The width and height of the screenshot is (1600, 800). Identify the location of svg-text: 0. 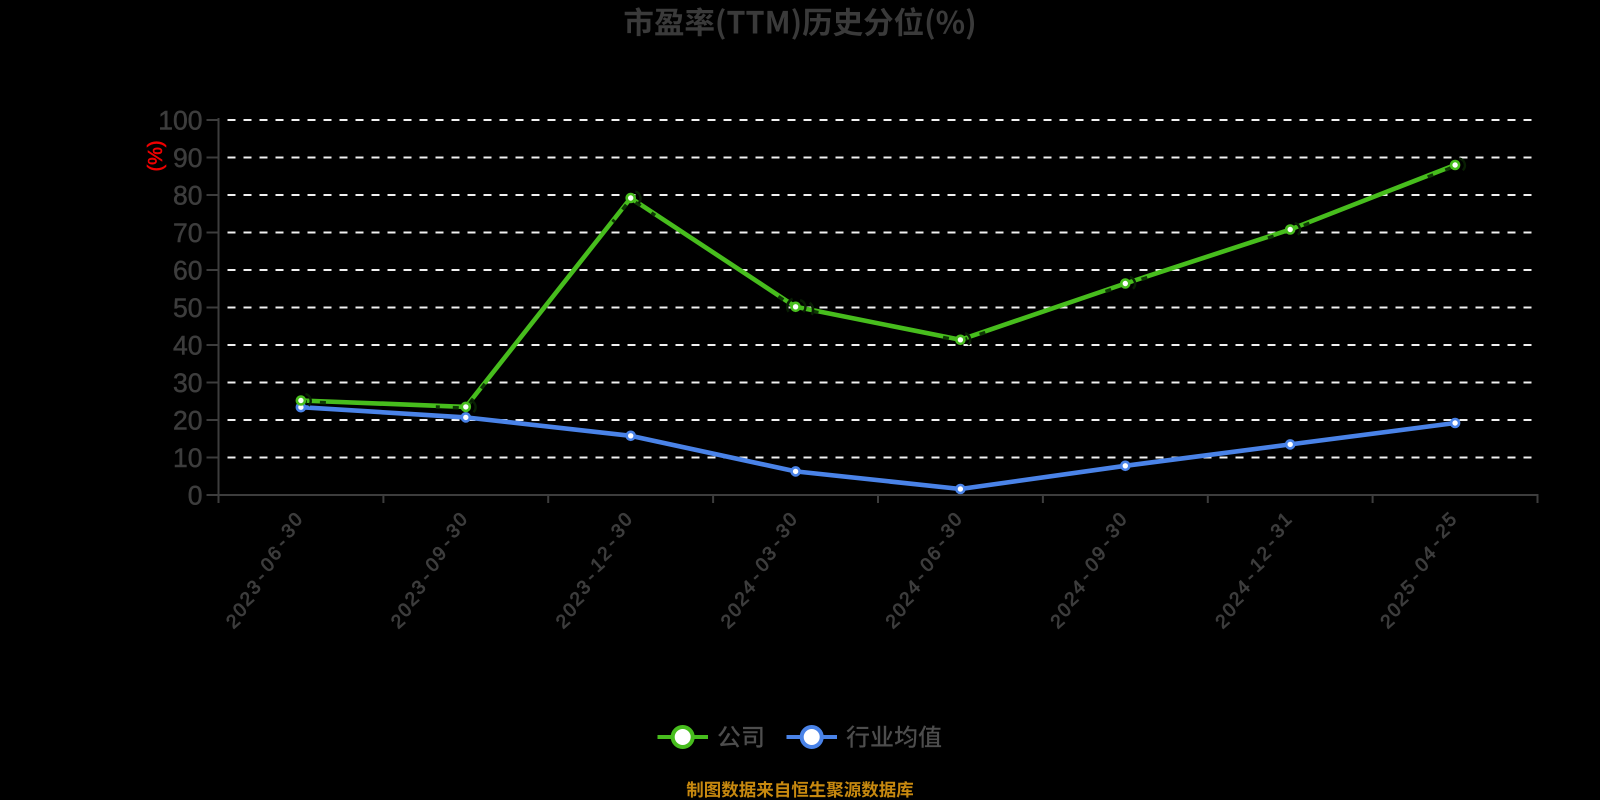
(195, 496).